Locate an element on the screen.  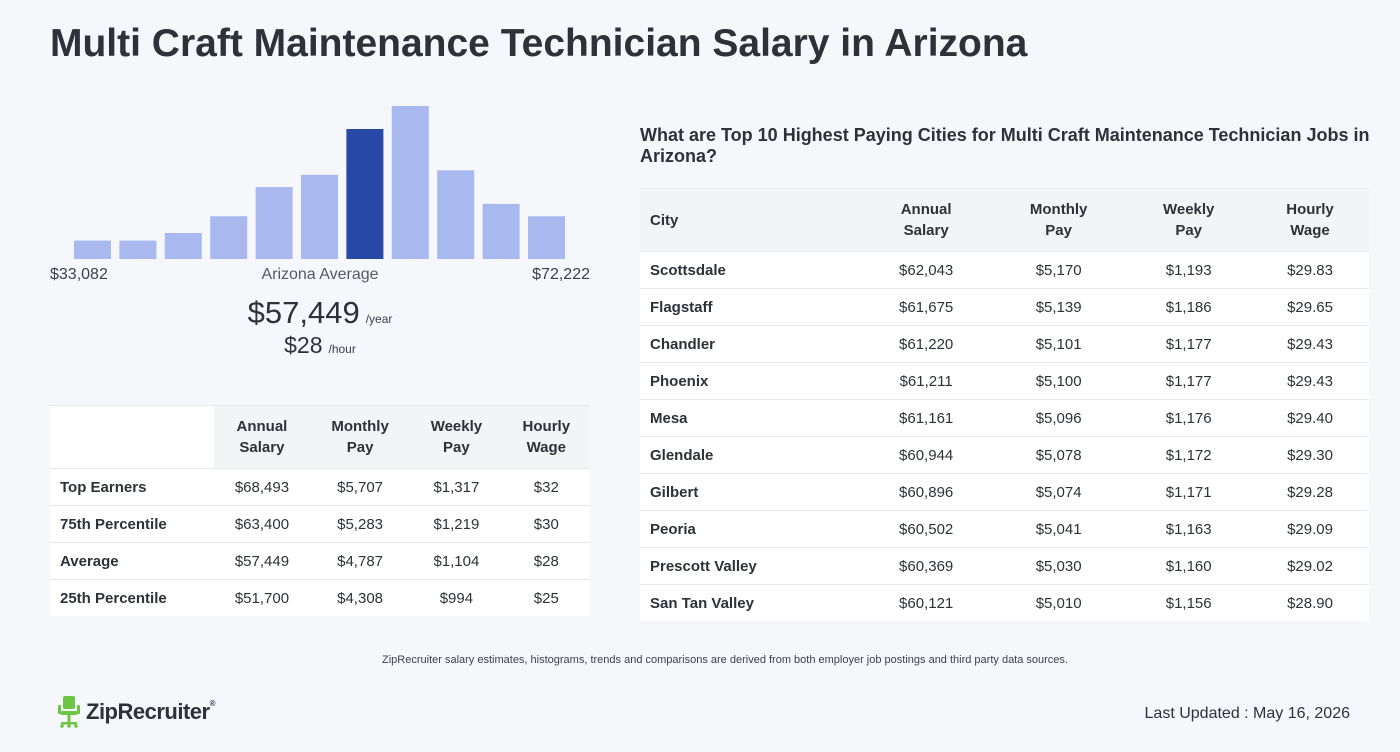
city-name-cell: Scottsdale is located at coordinates (751, 270).